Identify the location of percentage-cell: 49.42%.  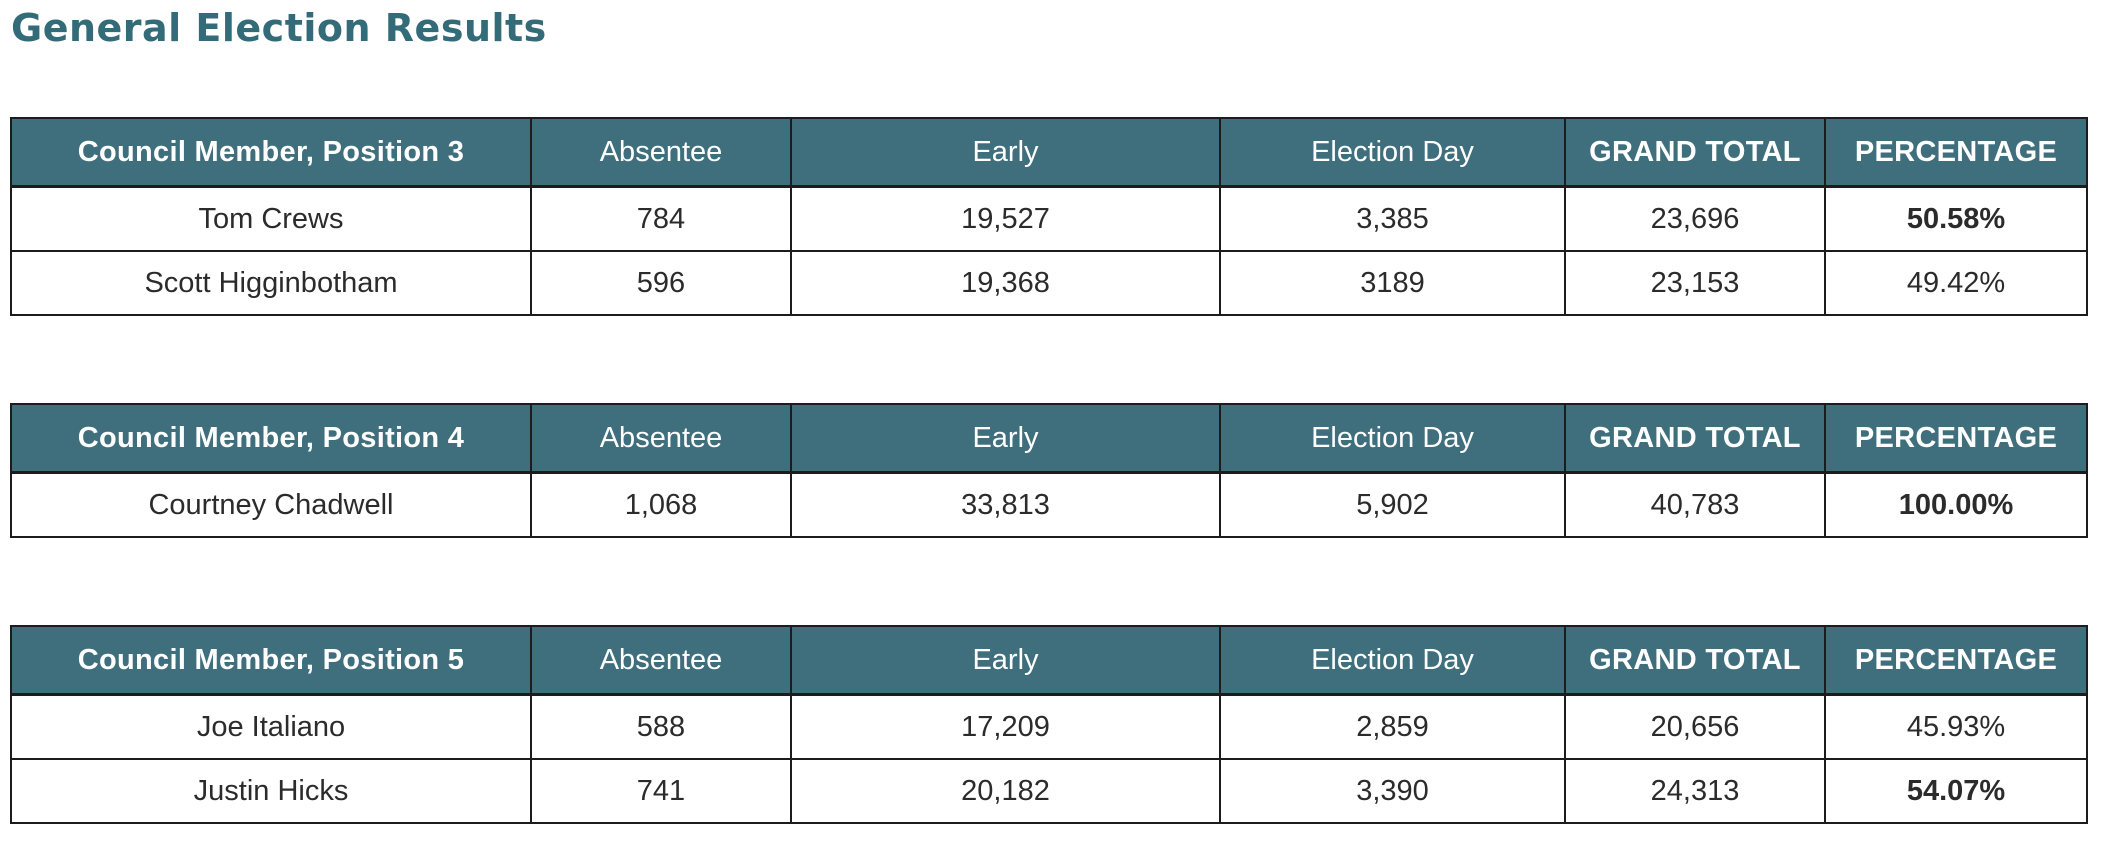
(1956, 283).